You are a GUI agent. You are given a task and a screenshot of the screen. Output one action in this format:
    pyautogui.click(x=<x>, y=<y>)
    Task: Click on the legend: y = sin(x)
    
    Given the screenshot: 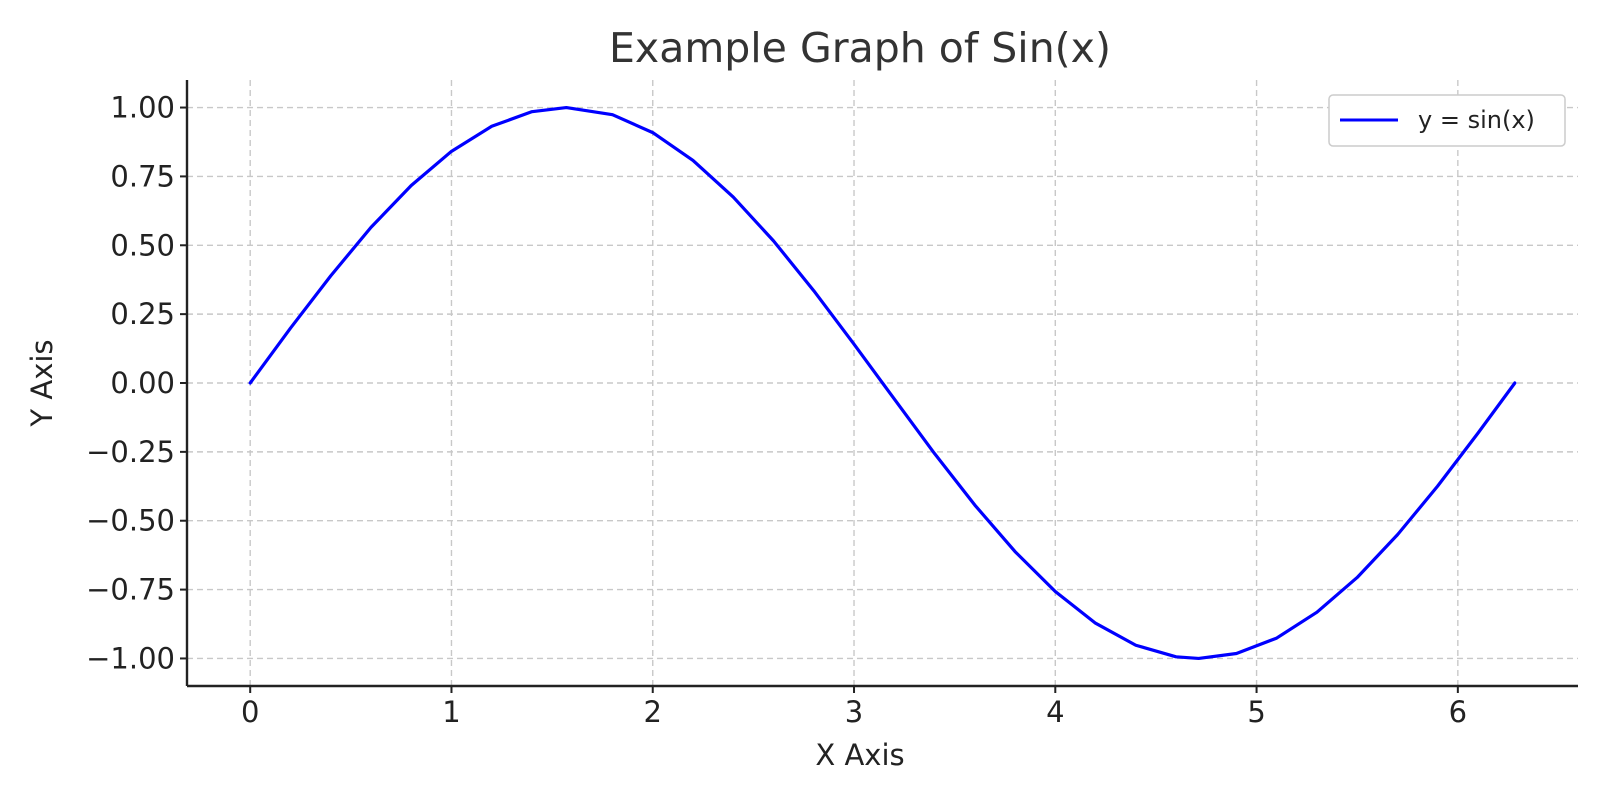 What is the action you would take?
    pyautogui.click(x=1447, y=120)
    